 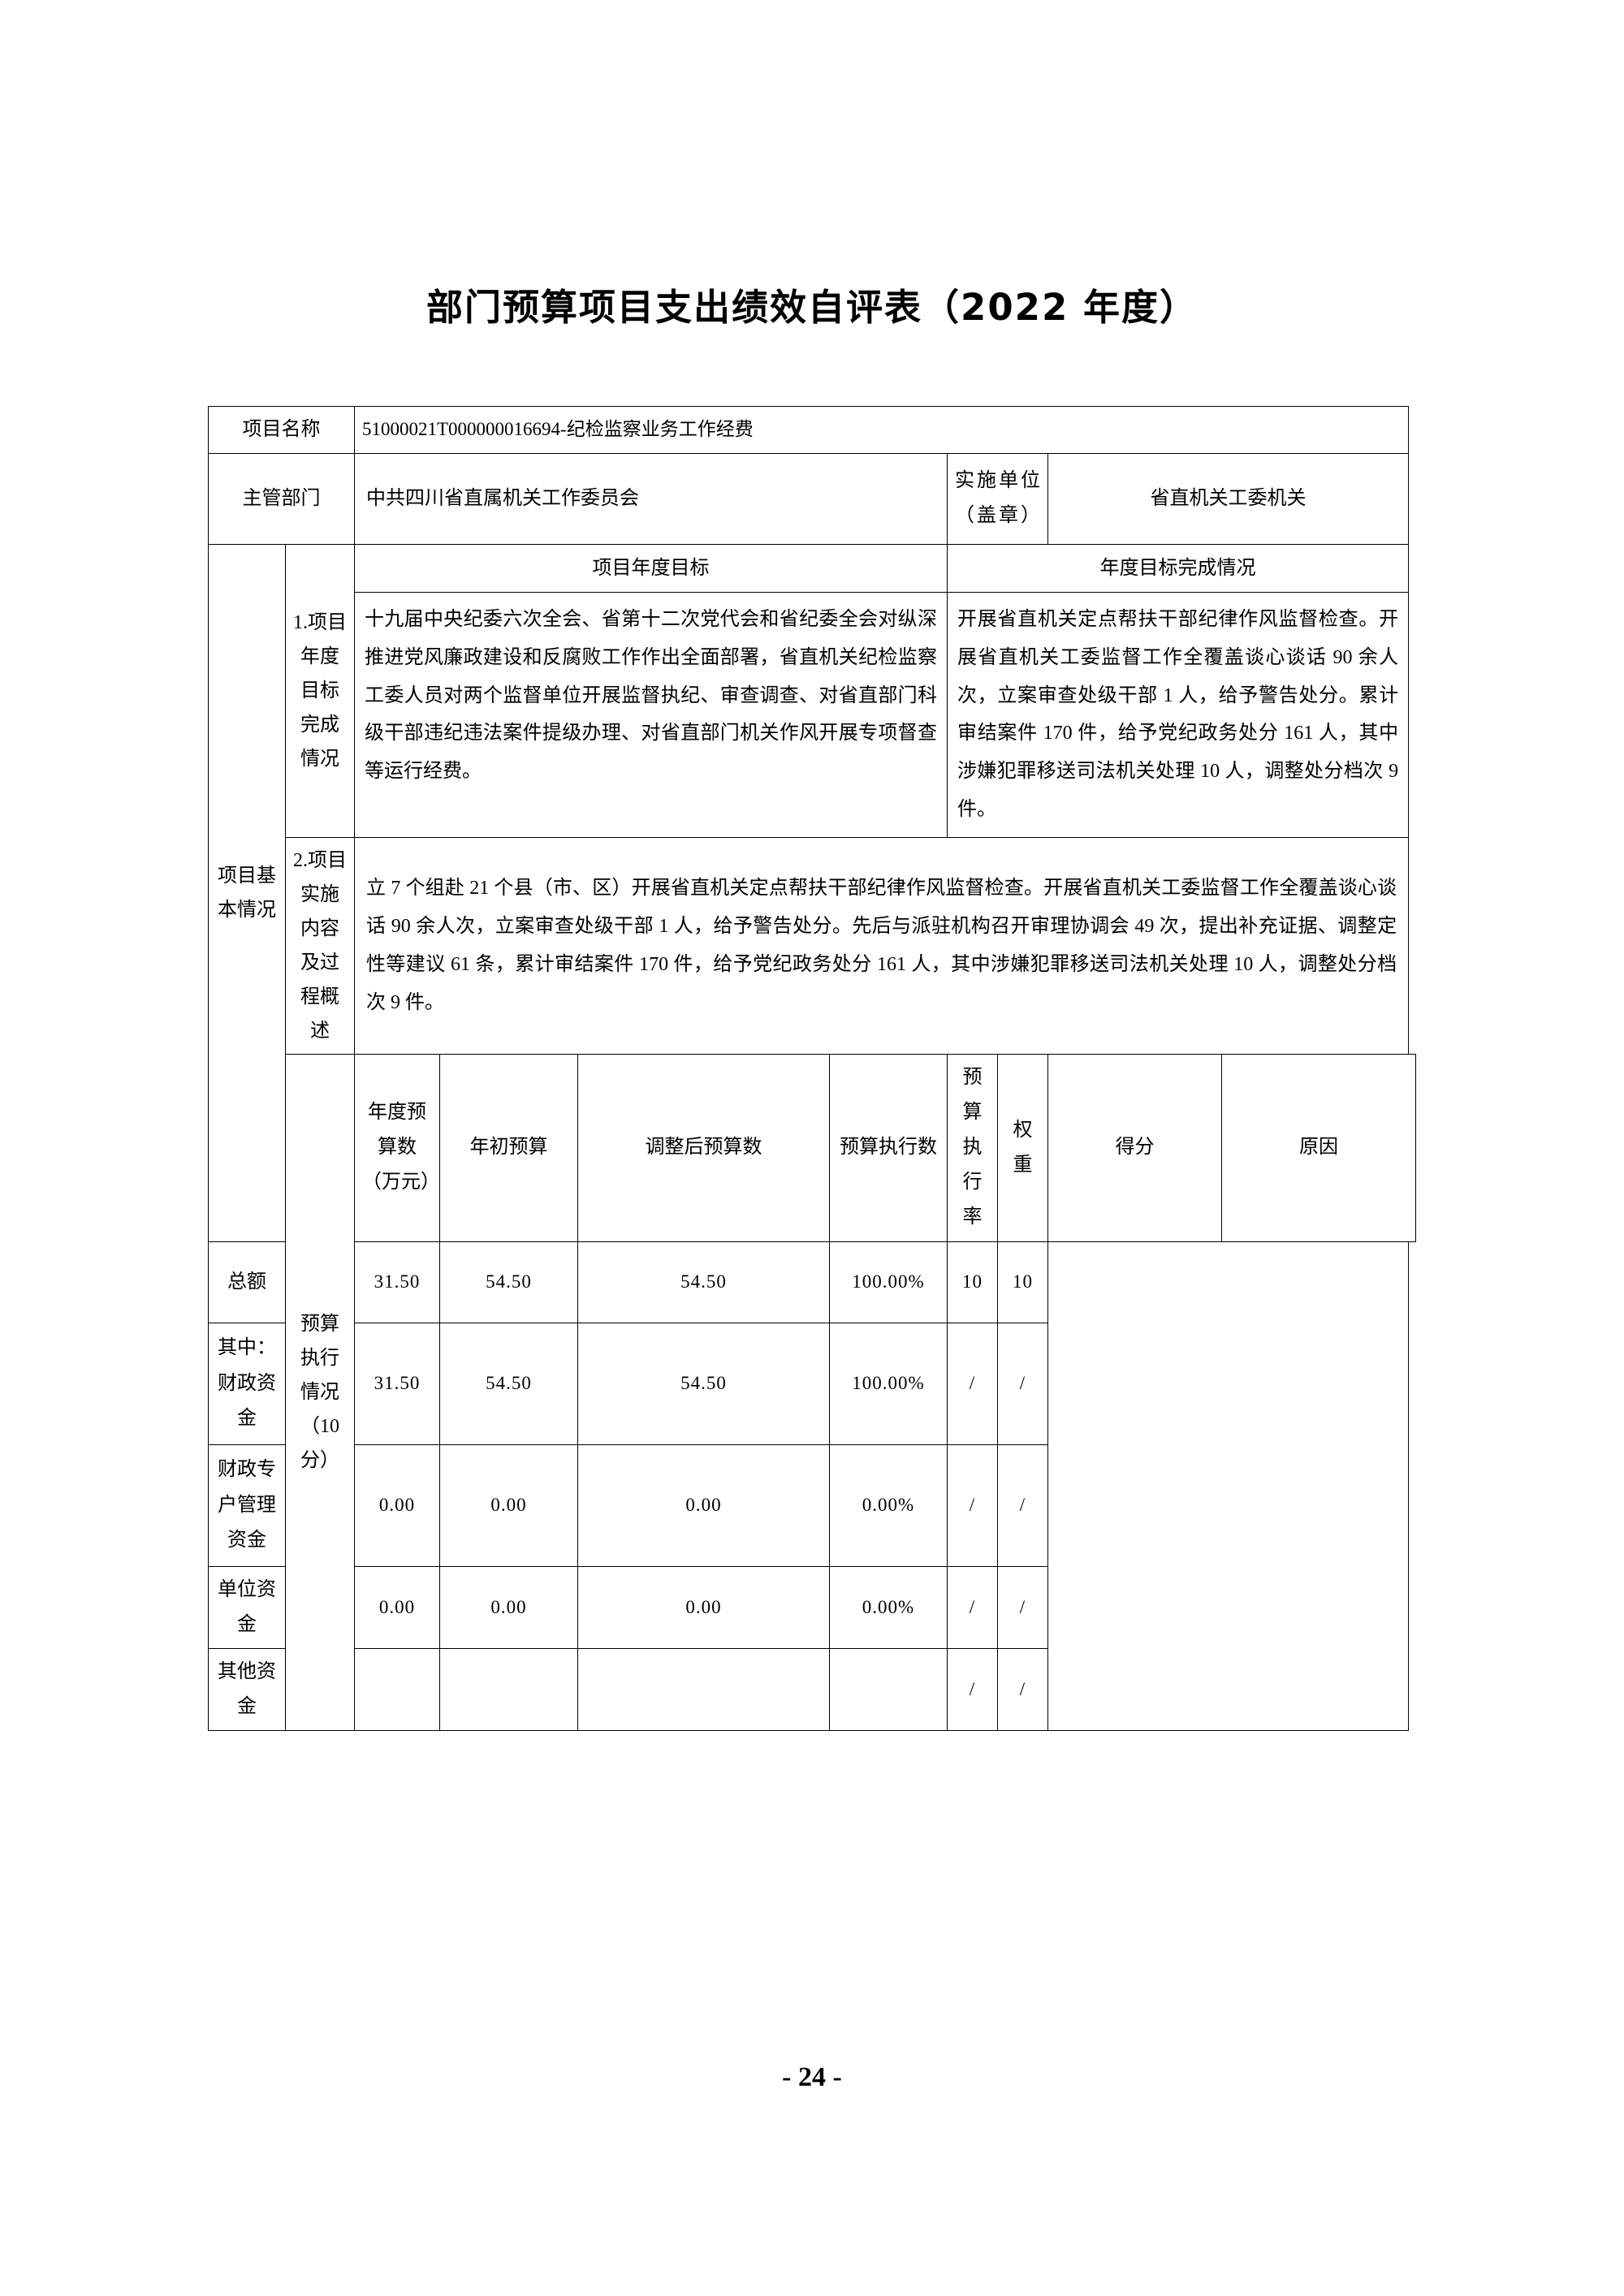 What do you see at coordinates (247, 1505) in the screenshot?
I see `budget-row-label: 财政专户管理资金` at bounding box center [247, 1505].